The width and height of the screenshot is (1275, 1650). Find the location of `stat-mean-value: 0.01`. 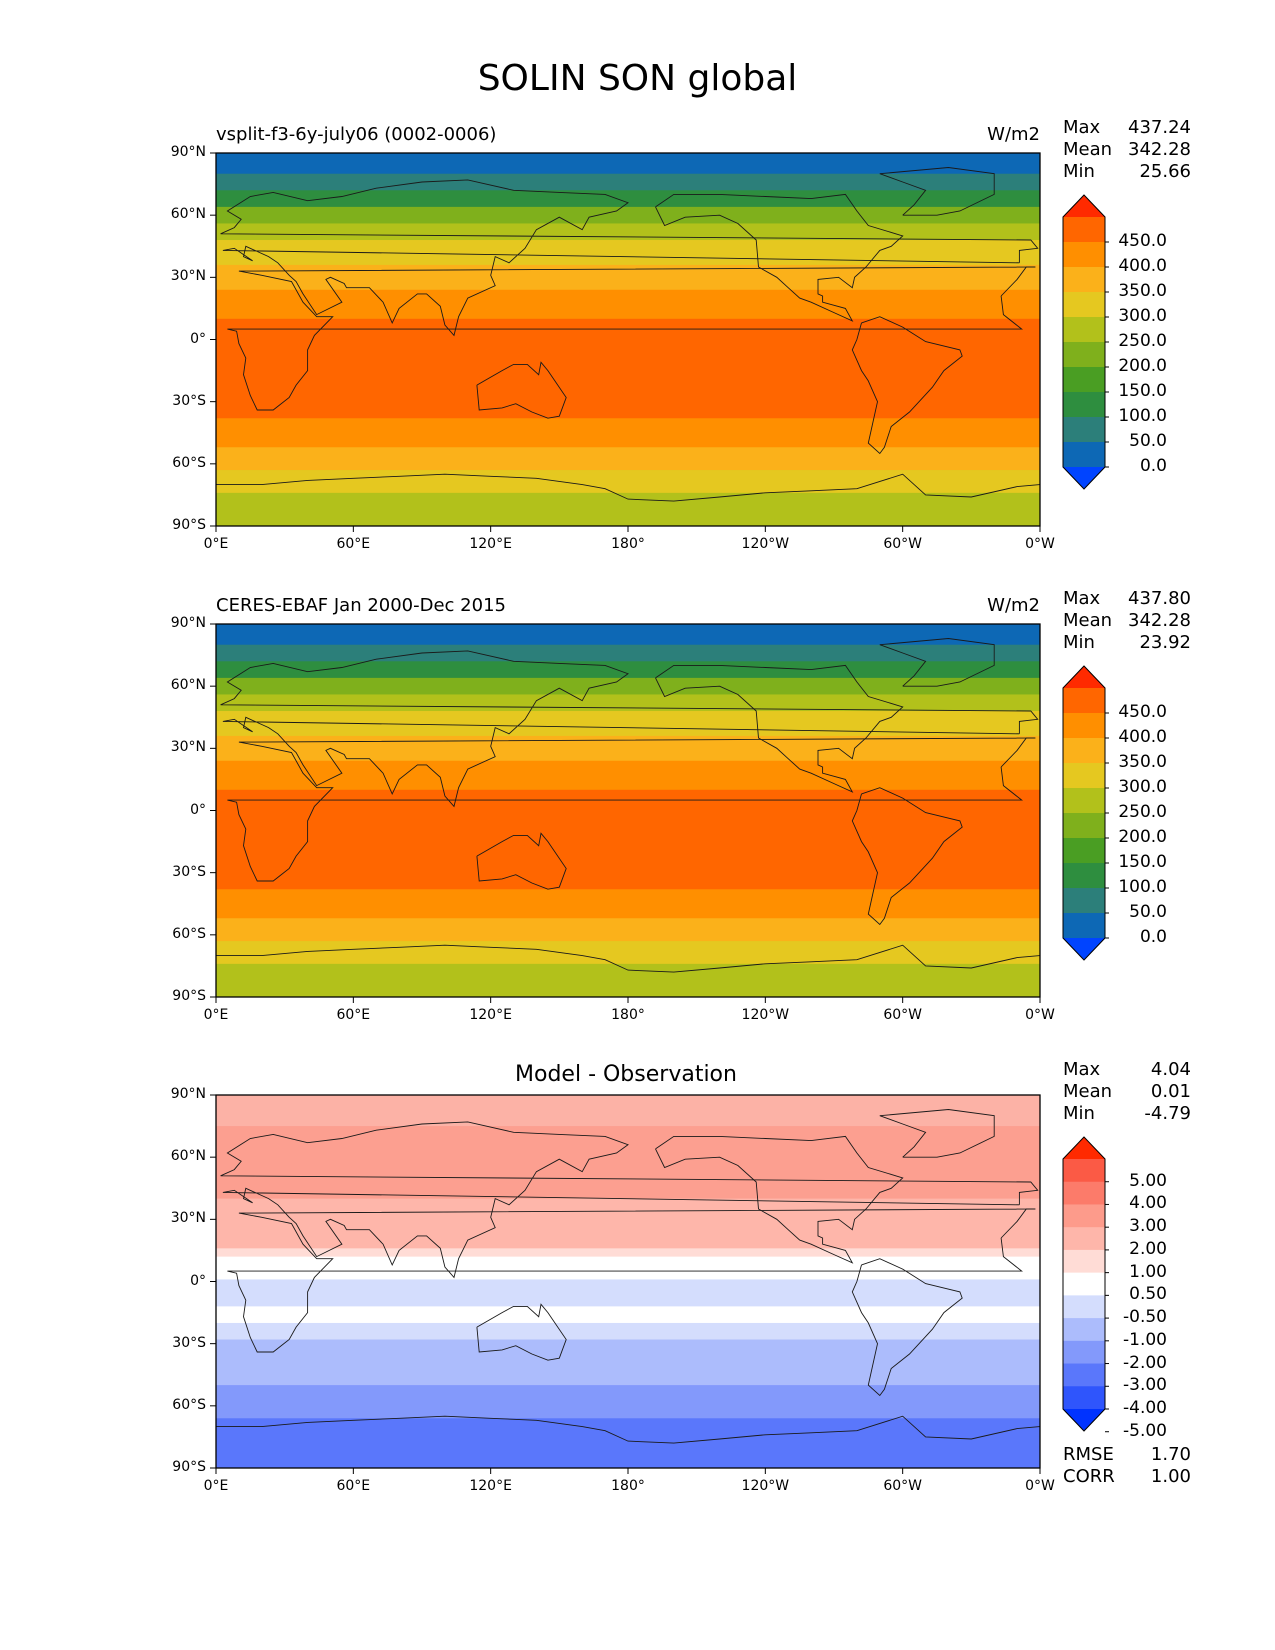

stat-mean-value: 0.01 is located at coordinates (1170, 1091).